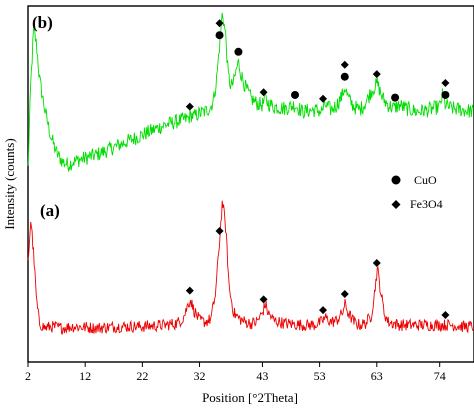 The image size is (474, 413). I want to click on legend: CuO Fe3O4, so click(417, 192).